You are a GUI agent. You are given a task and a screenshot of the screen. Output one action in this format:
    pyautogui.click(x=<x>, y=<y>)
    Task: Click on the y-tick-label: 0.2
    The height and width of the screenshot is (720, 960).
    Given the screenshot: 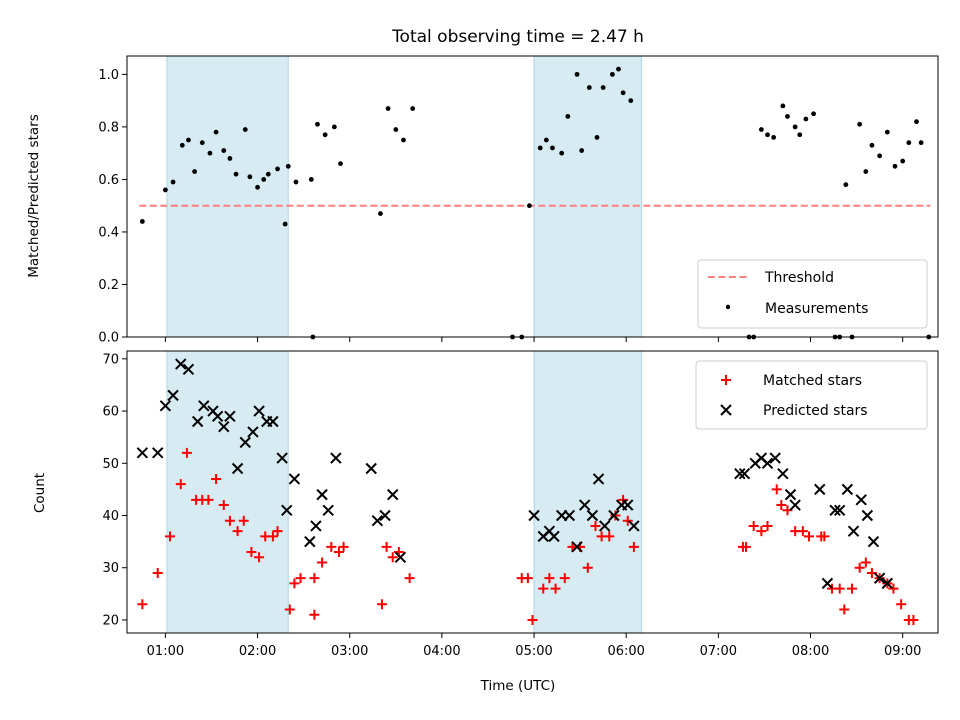 What is the action you would take?
    pyautogui.click(x=108, y=285)
    